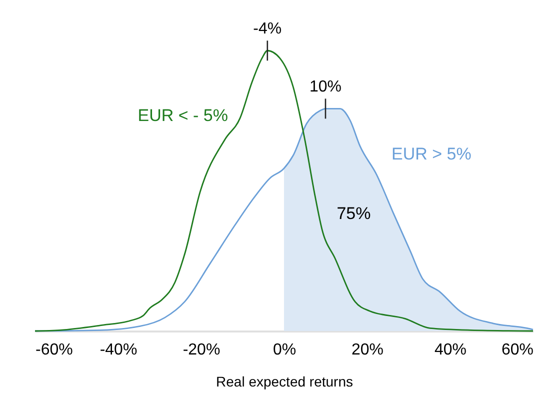 The width and height of the screenshot is (557, 413). I want to click on x-tick-label: -20%, so click(201, 350).